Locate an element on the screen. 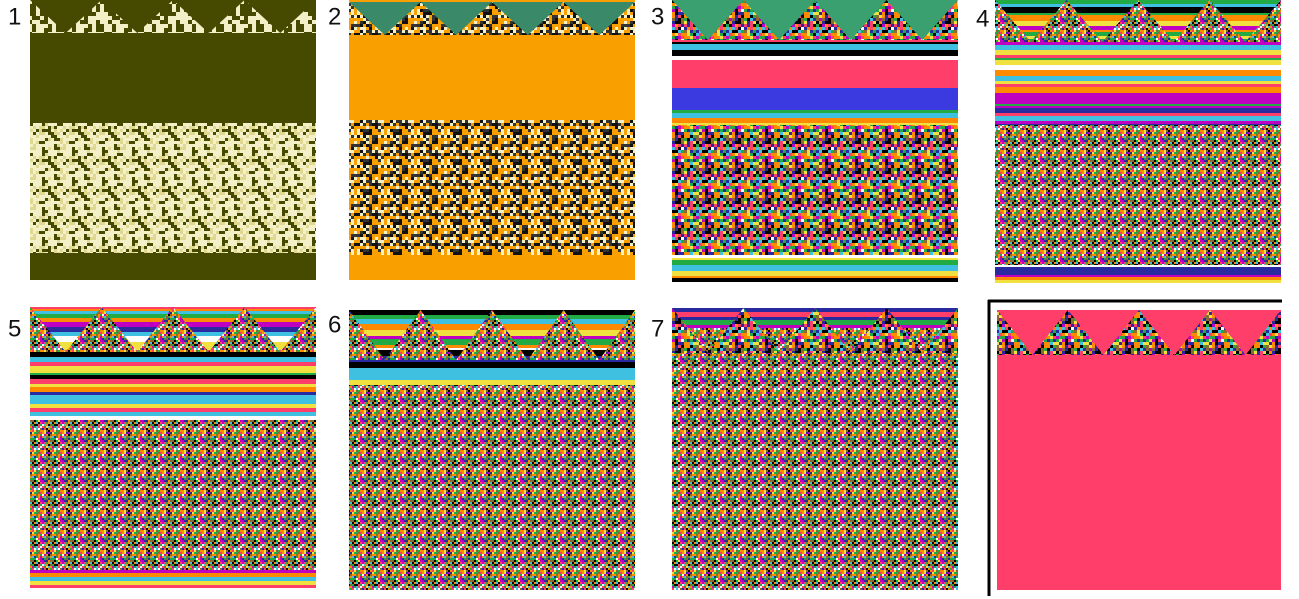 Image resolution: width=1299 pixels, height=599 pixels. panel-label: 1 is located at coordinates (14, 16).